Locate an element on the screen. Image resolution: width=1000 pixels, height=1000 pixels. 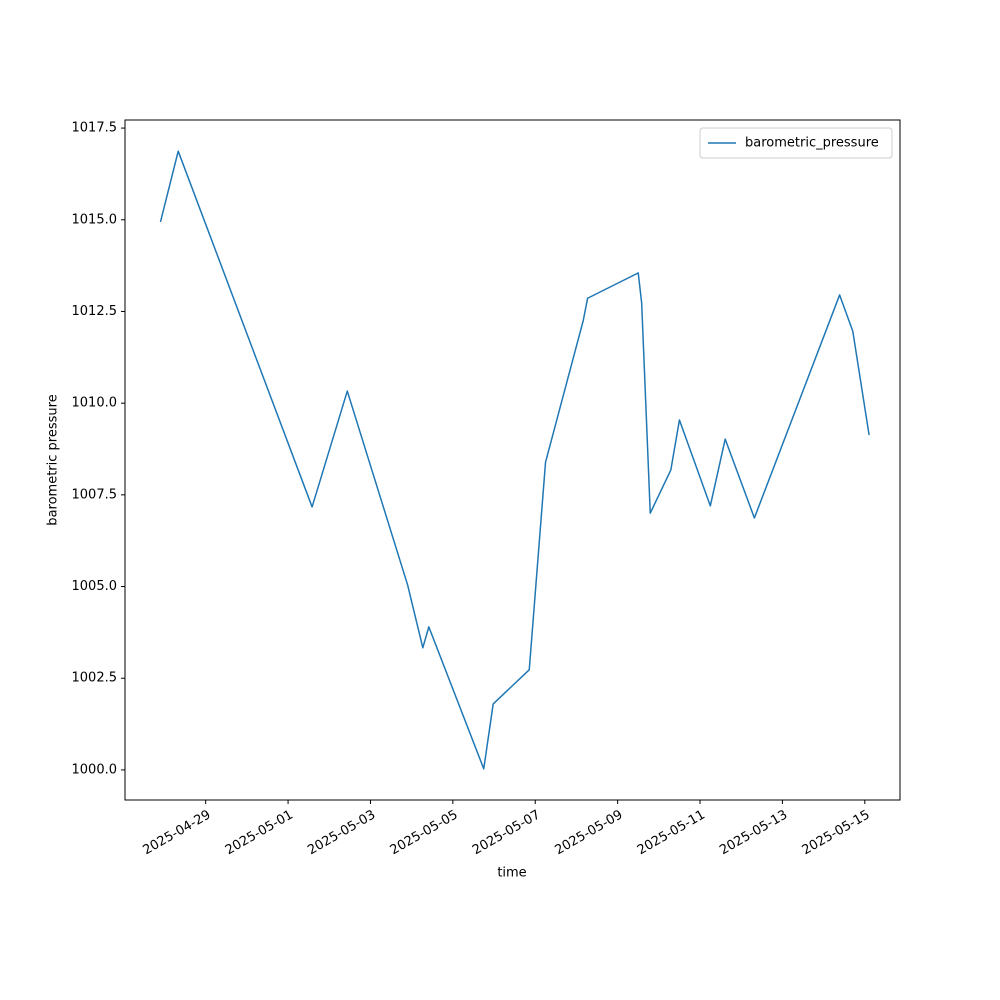
y-tick-label: 1007.5 is located at coordinates (95, 494).